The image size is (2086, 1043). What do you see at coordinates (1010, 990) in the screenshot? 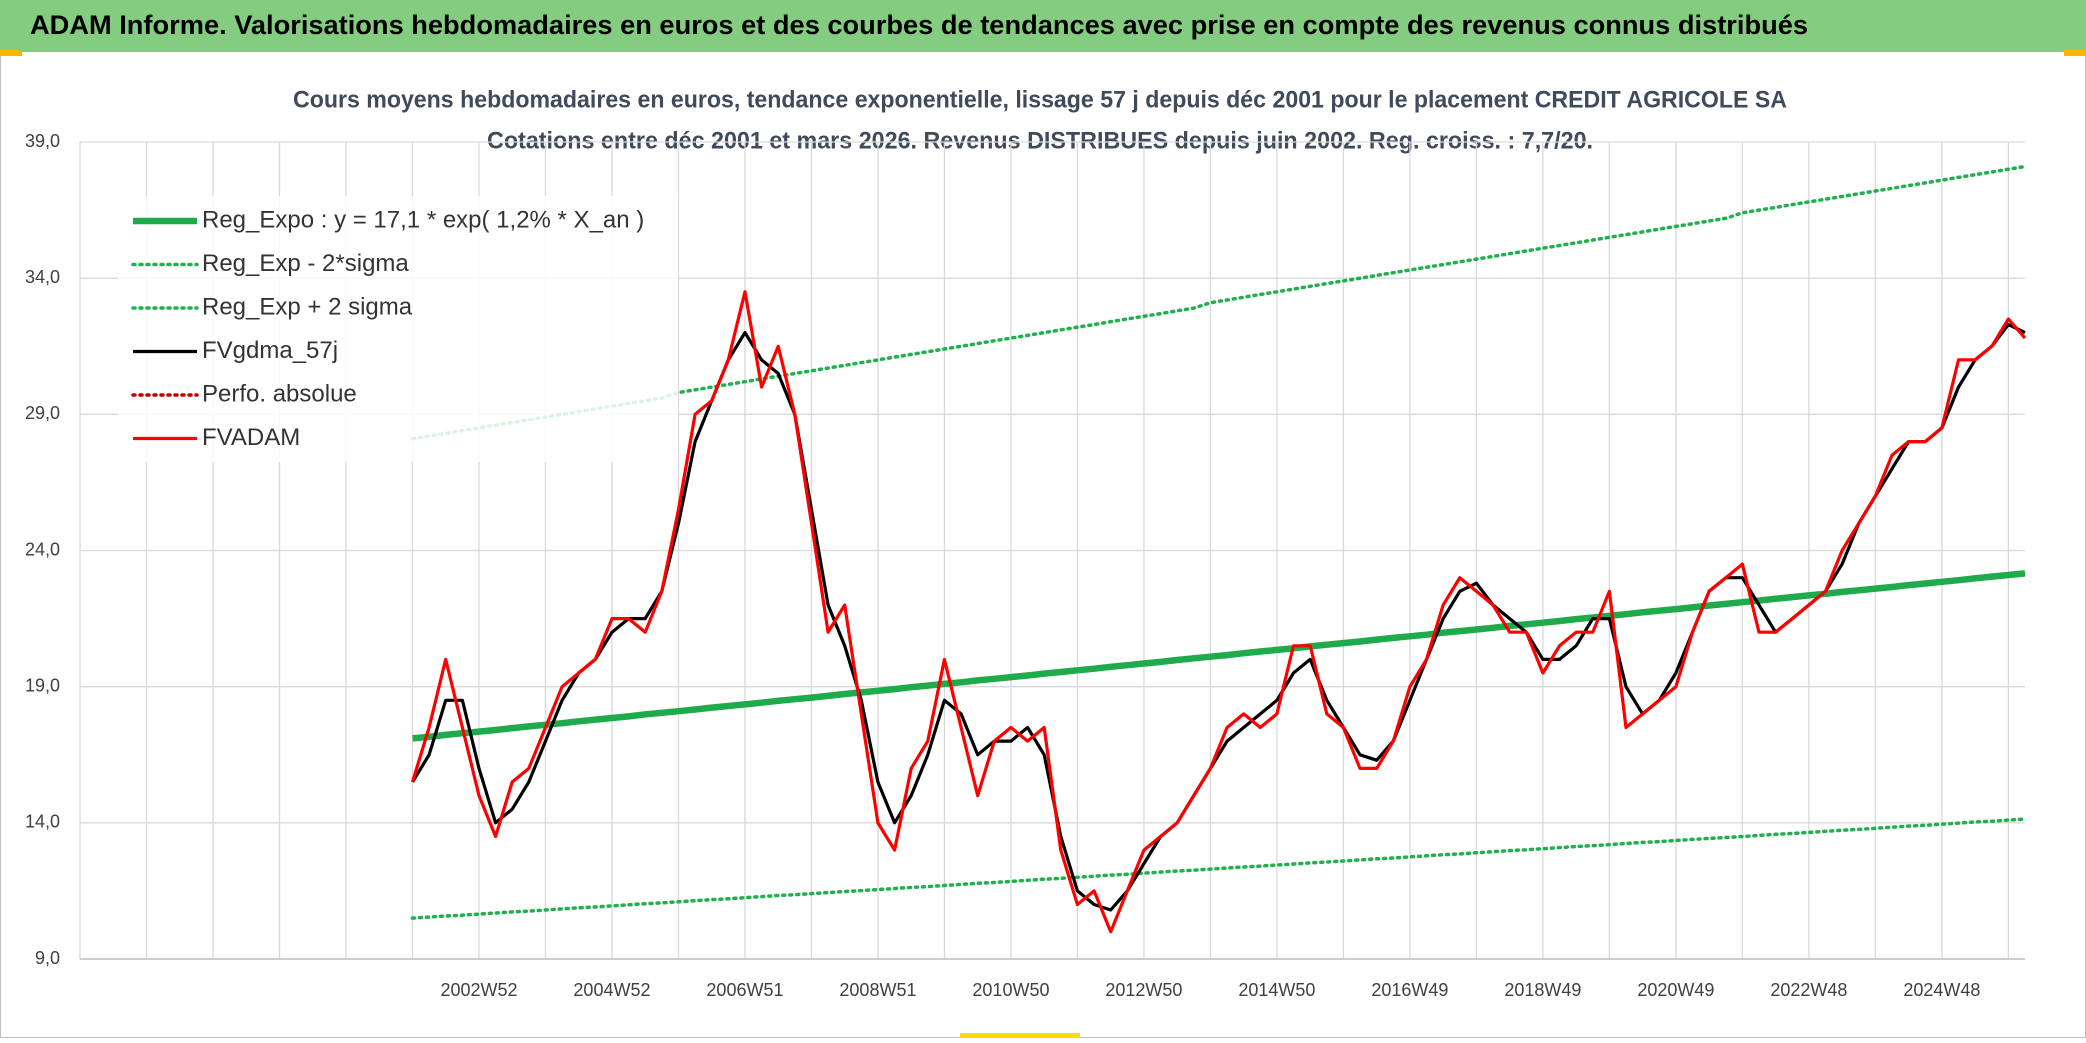
I see `x-tick-label: 2010W50` at bounding box center [1010, 990].